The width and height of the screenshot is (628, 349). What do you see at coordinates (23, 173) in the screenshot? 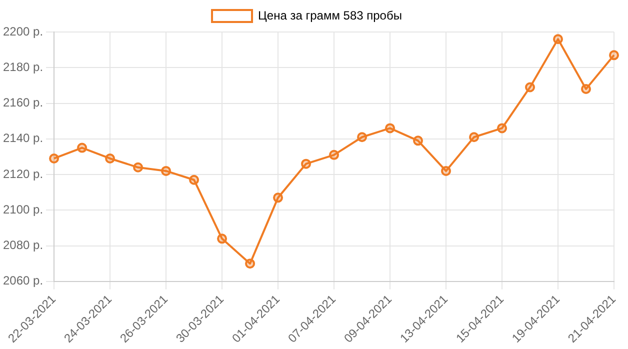
I see `y-tick-label: 2120 р.` at bounding box center [23, 173].